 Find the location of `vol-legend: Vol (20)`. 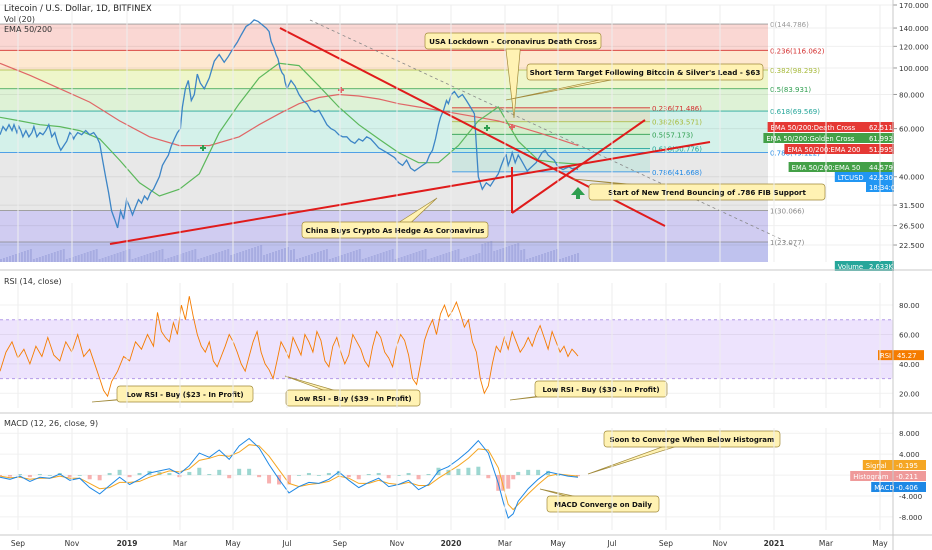

vol-legend: Vol (20) is located at coordinates (19, 19).